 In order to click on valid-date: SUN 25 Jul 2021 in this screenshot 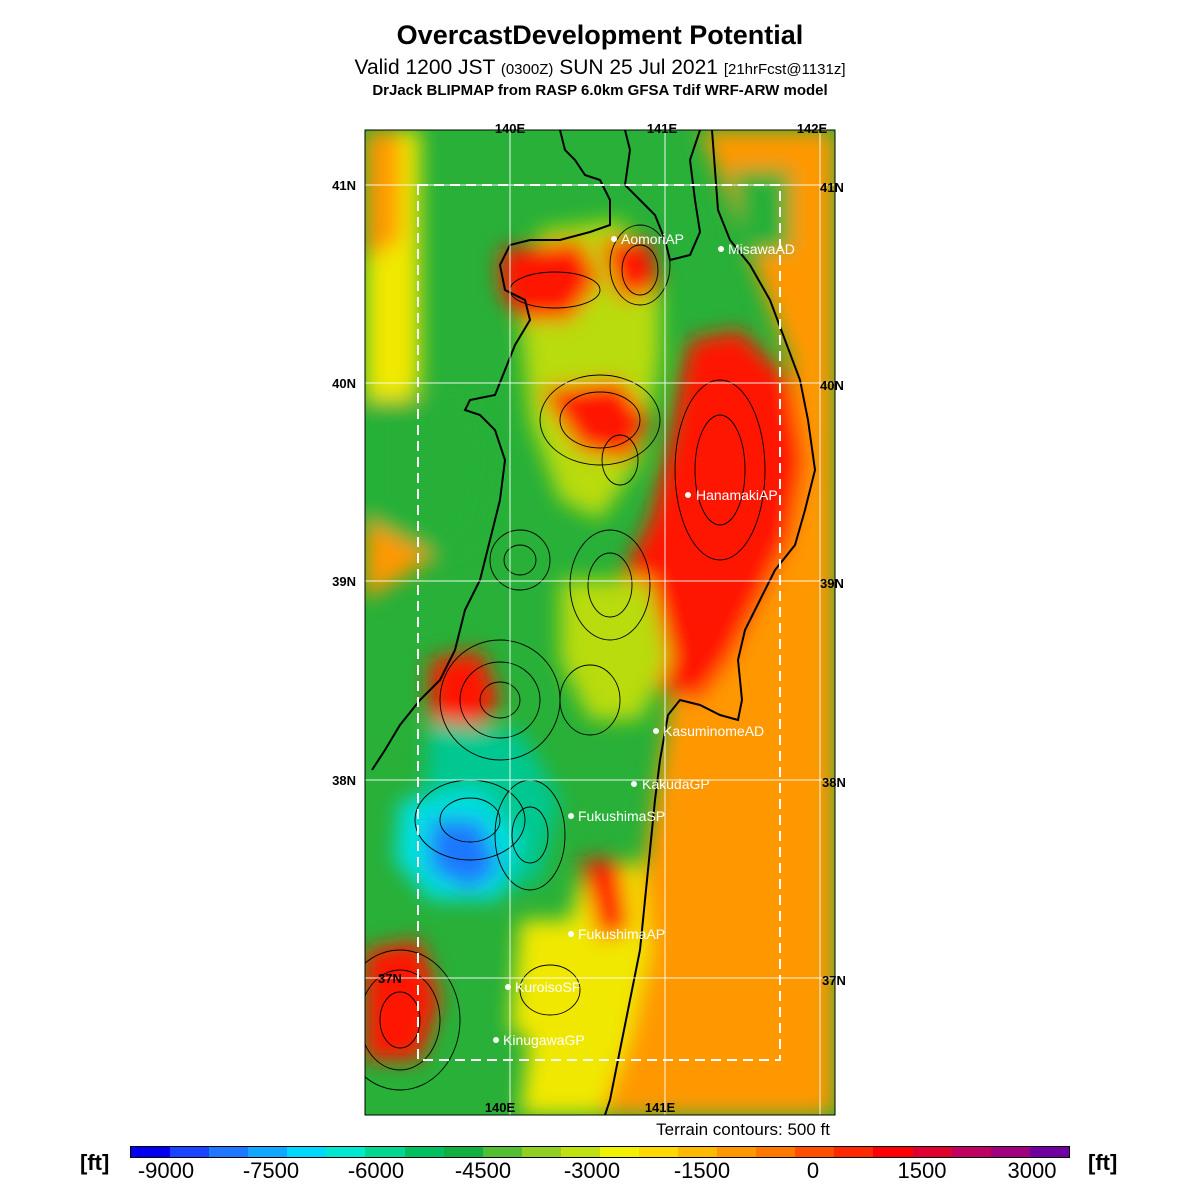, I will do `click(638, 67)`.